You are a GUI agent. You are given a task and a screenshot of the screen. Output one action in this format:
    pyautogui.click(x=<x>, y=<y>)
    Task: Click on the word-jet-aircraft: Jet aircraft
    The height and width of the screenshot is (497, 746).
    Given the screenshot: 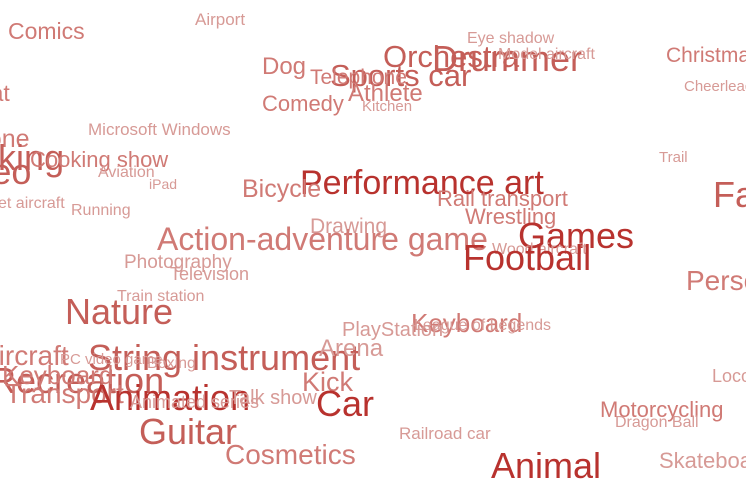 What is the action you would take?
    pyautogui.click(x=32, y=203)
    